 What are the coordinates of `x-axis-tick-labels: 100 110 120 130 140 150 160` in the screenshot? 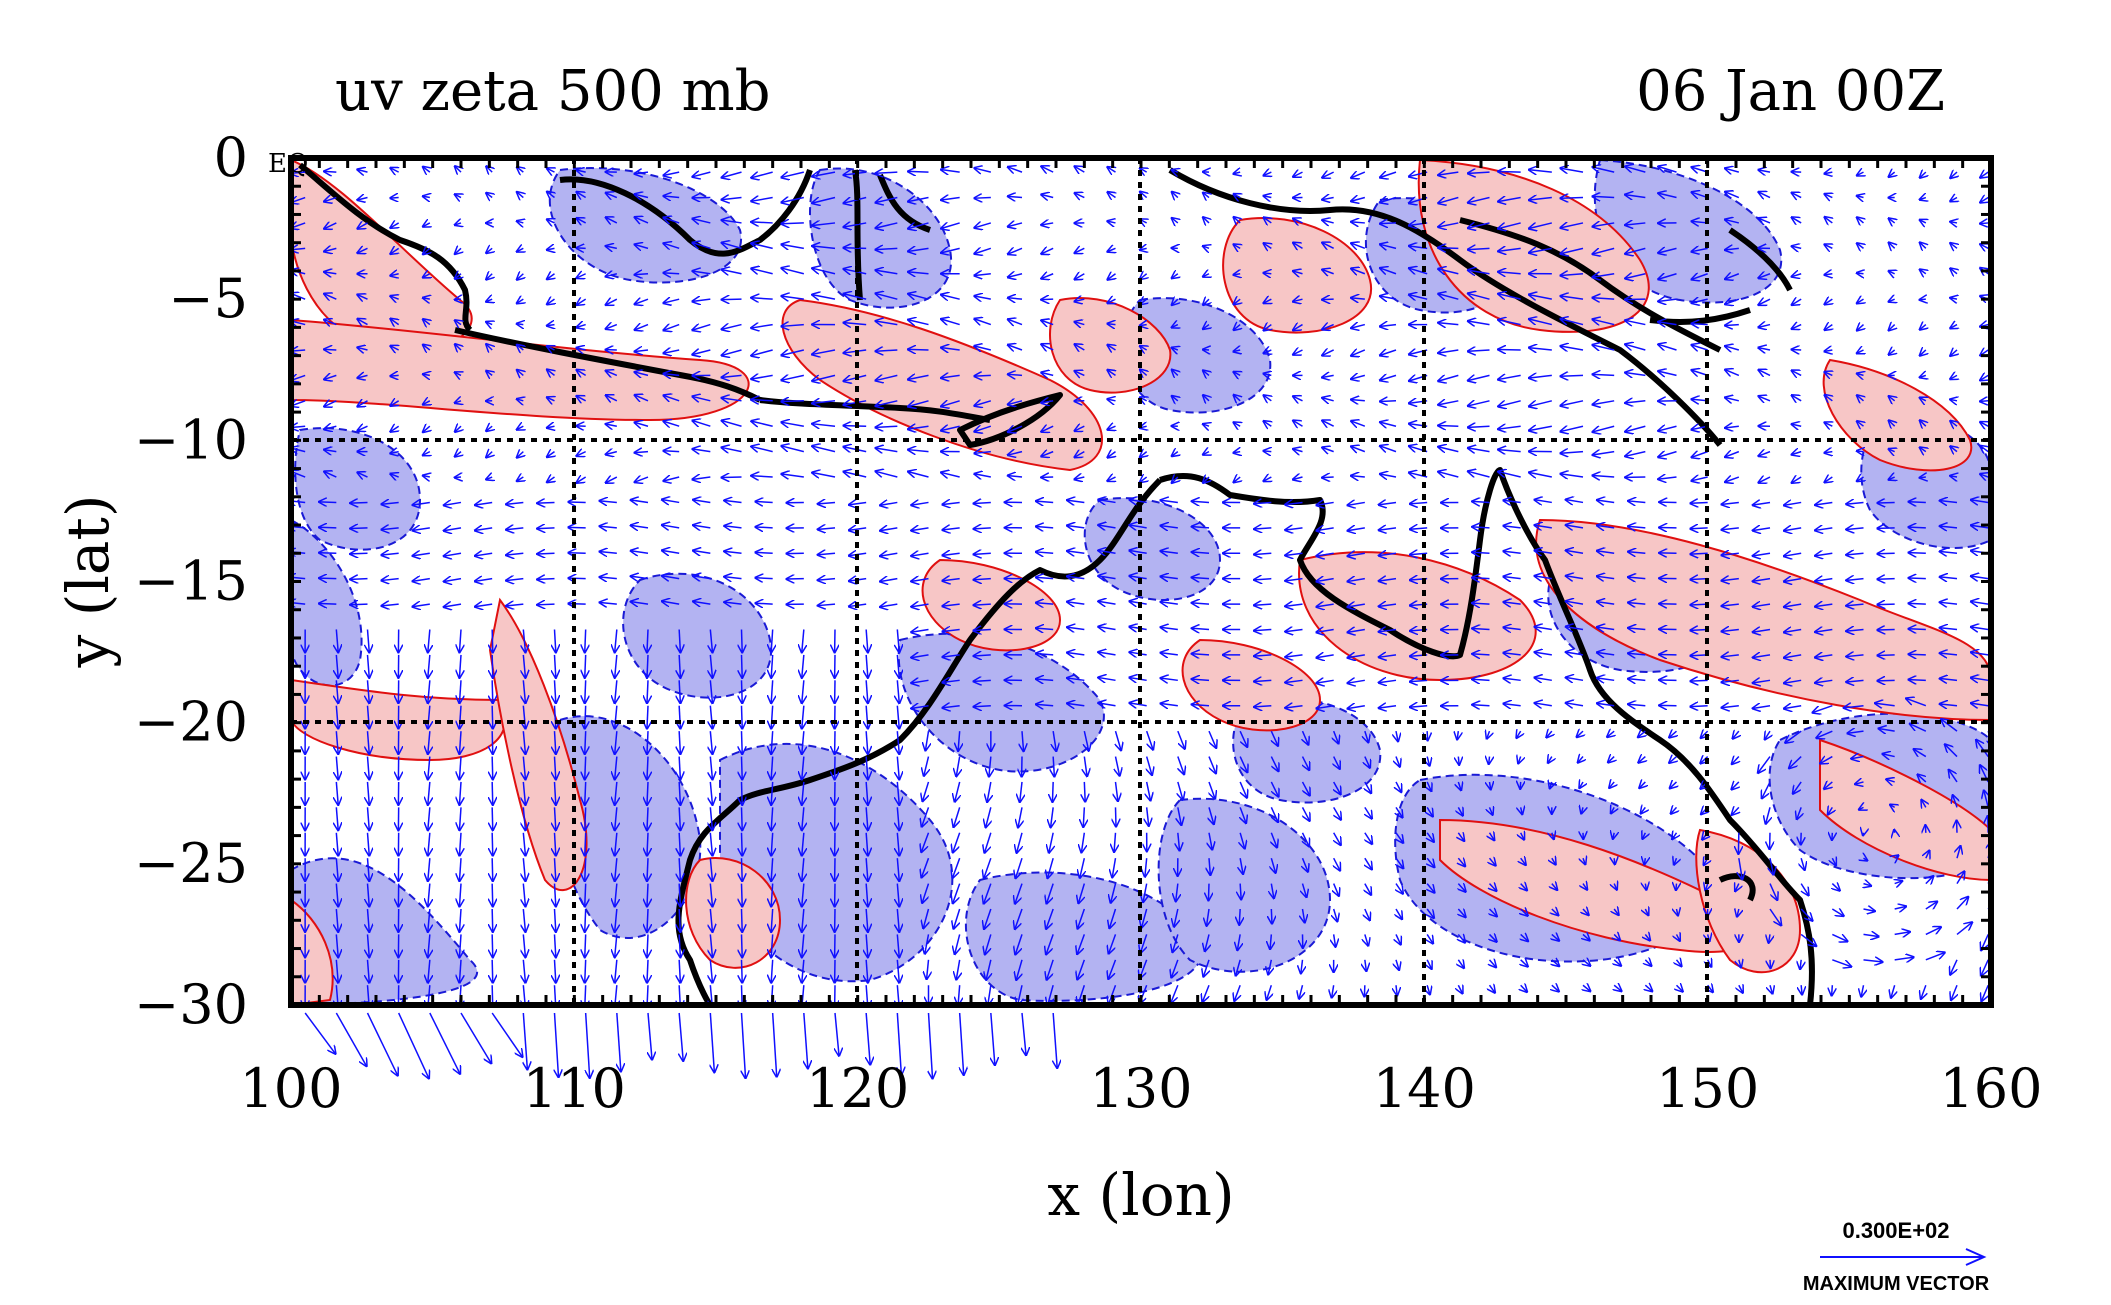 It's located at (1140, 1088).